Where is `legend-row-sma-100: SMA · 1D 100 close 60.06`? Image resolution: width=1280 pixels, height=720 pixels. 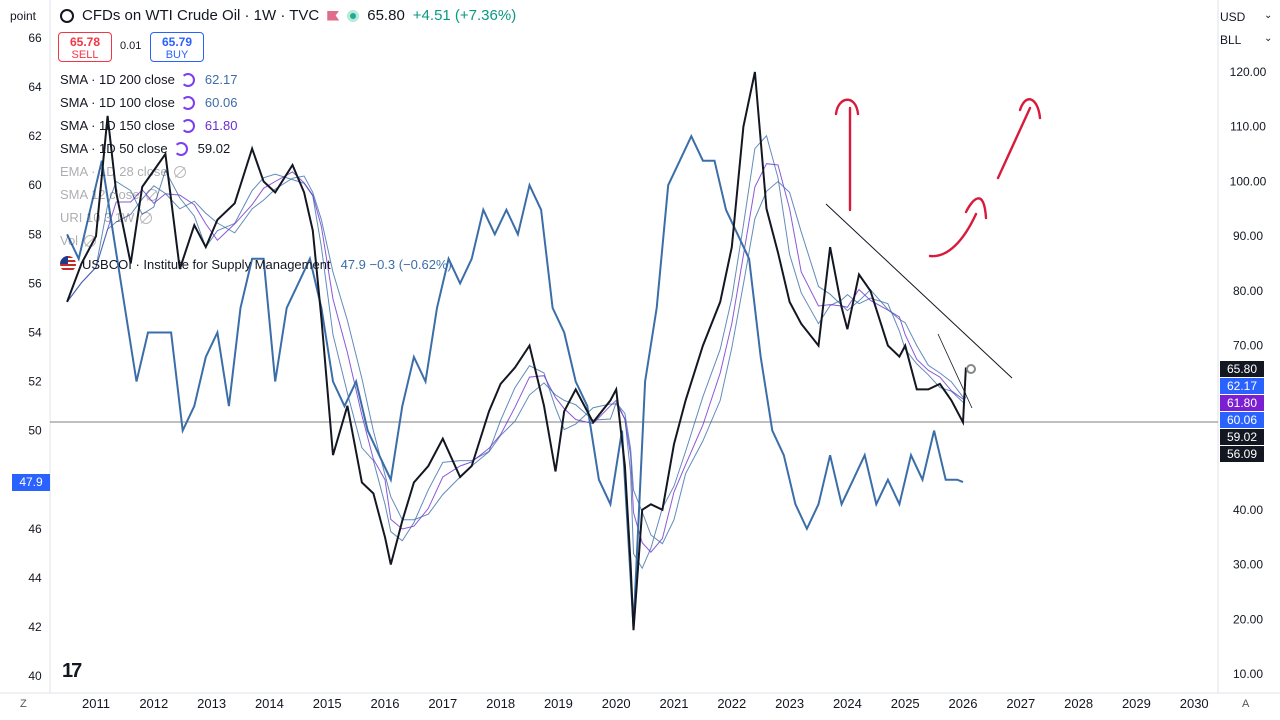 legend-row-sma-100: SMA · 1D 100 close 60.06 is located at coordinates (148, 102).